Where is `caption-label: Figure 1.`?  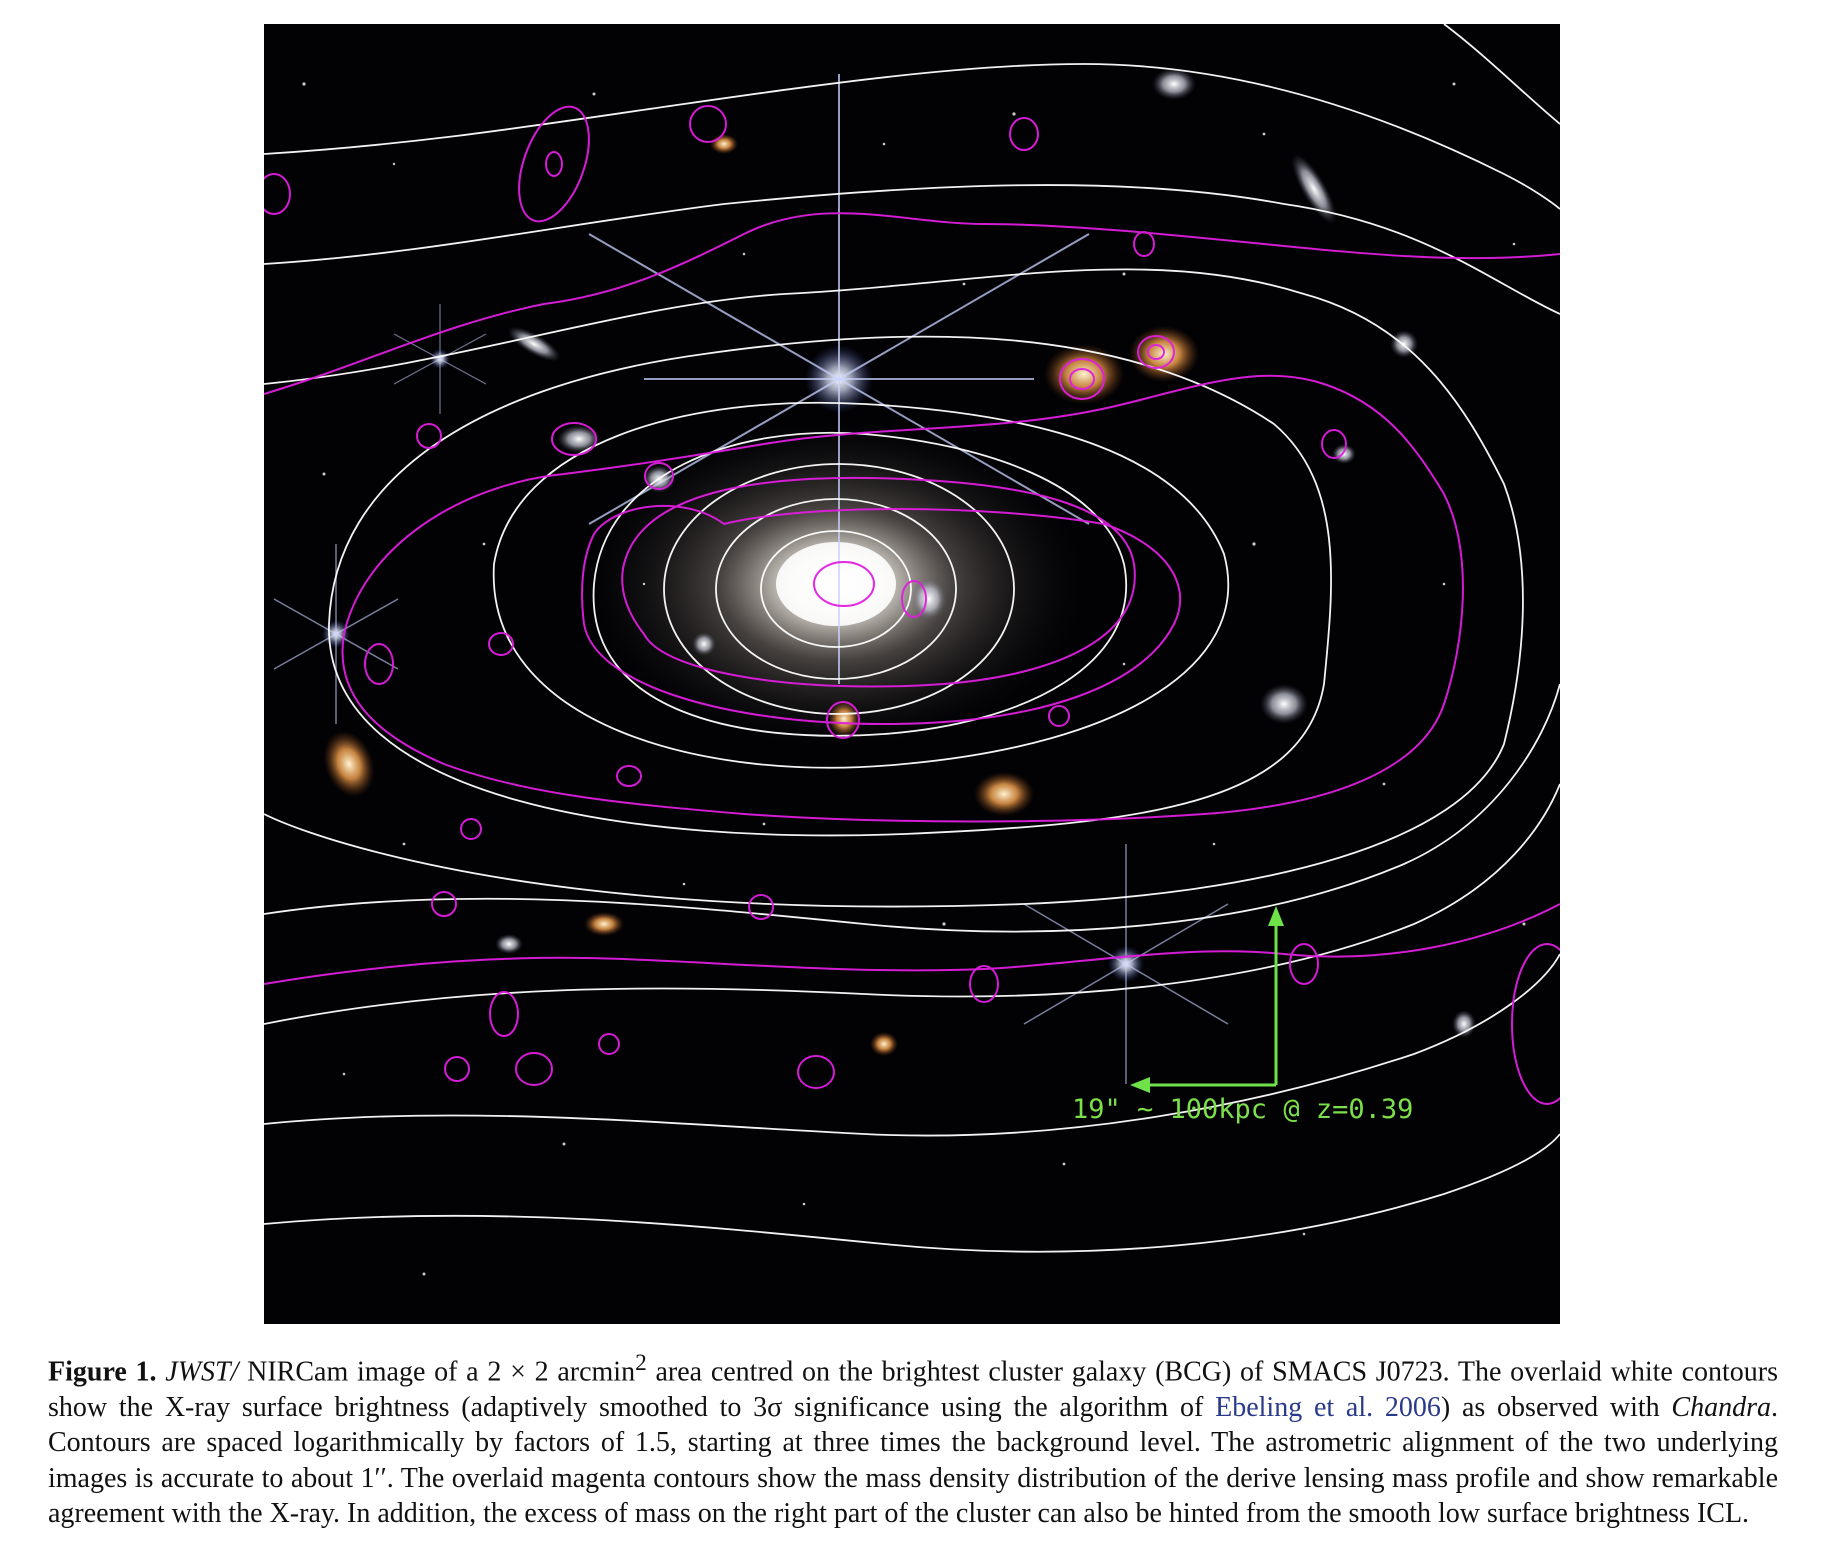
caption-label: Figure 1. is located at coordinates (102, 1372).